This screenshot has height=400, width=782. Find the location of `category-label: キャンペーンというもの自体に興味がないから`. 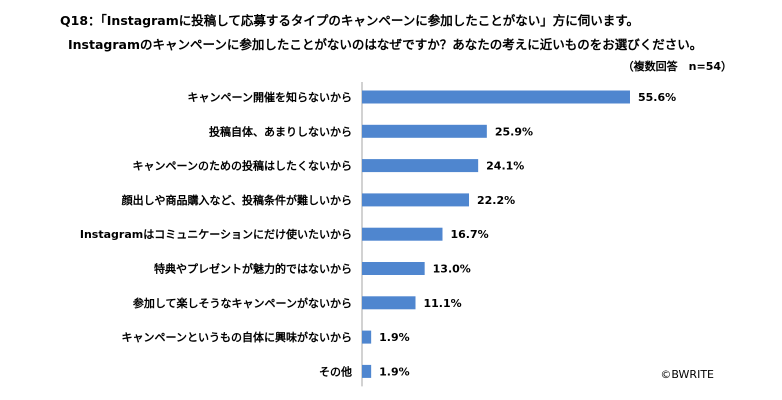

category-label: キャンペーンというもの自体に興味がないから is located at coordinates (237, 337).